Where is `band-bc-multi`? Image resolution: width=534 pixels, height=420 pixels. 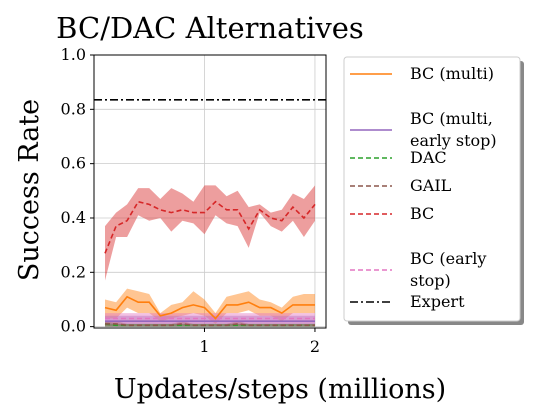
band-bc-multi is located at coordinates (210, 306).